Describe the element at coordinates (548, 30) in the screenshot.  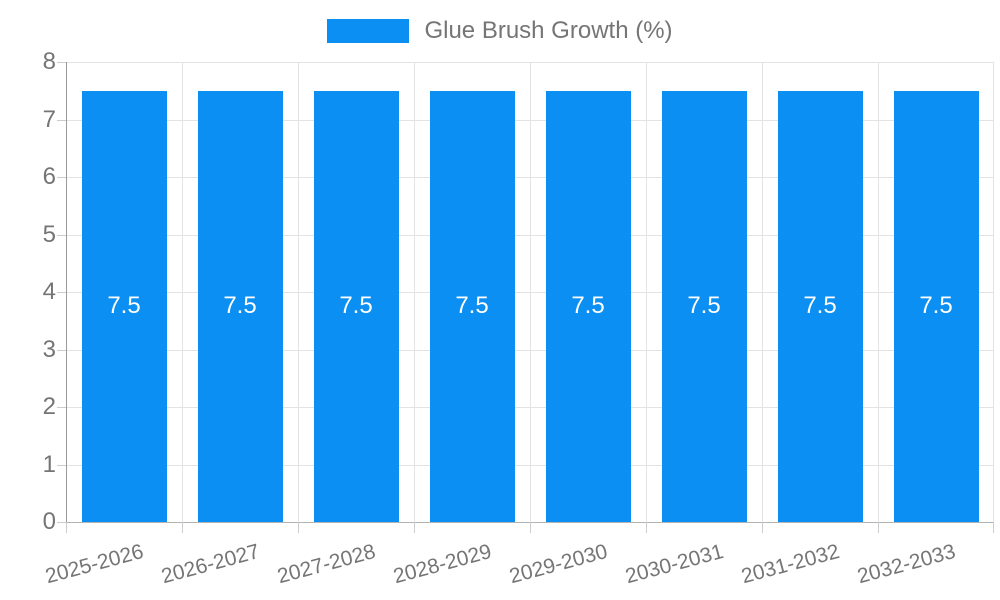
I see `legend-label: Glue Brush Growth (%)` at that location.